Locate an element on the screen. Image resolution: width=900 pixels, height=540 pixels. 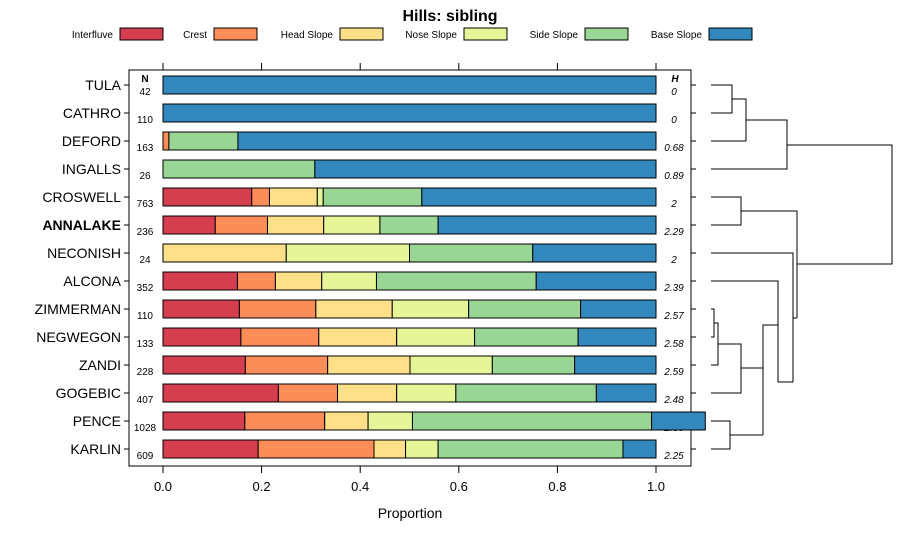
x-tick-label: 1.0 is located at coordinates (656, 486).